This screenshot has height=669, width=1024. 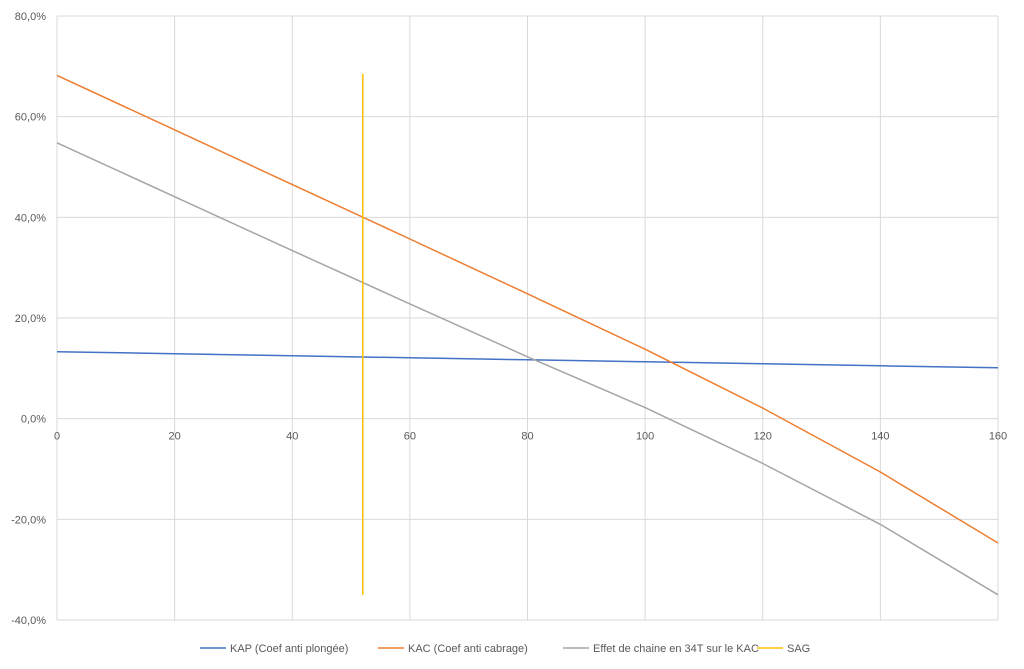 I want to click on x-tick-label: 60, so click(x=410, y=437).